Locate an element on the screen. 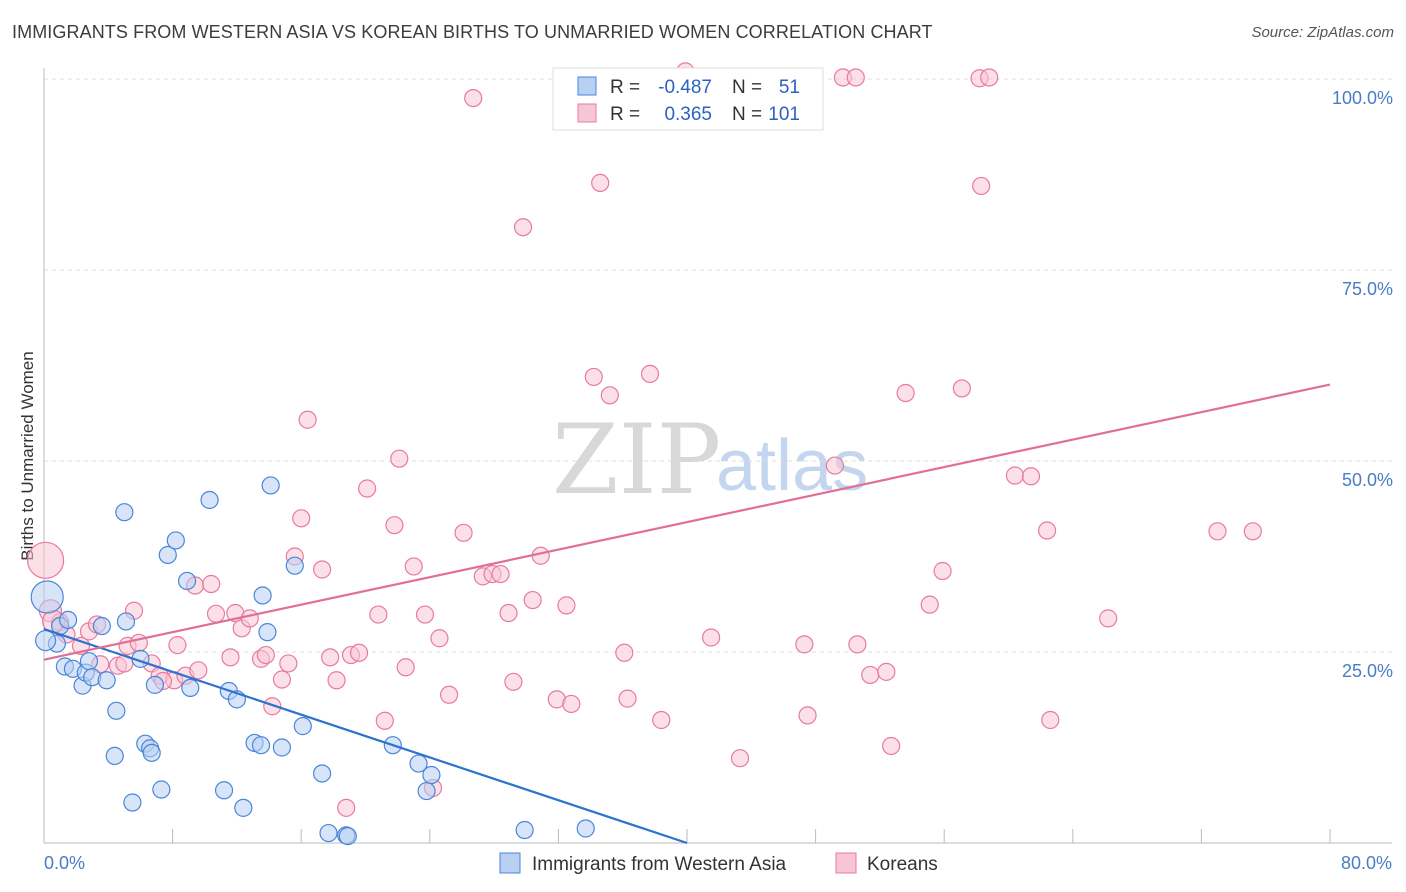 The width and height of the screenshot is (1406, 892). series-legend-label-blue: Immigrants from Western Asia is located at coordinates (659, 864).